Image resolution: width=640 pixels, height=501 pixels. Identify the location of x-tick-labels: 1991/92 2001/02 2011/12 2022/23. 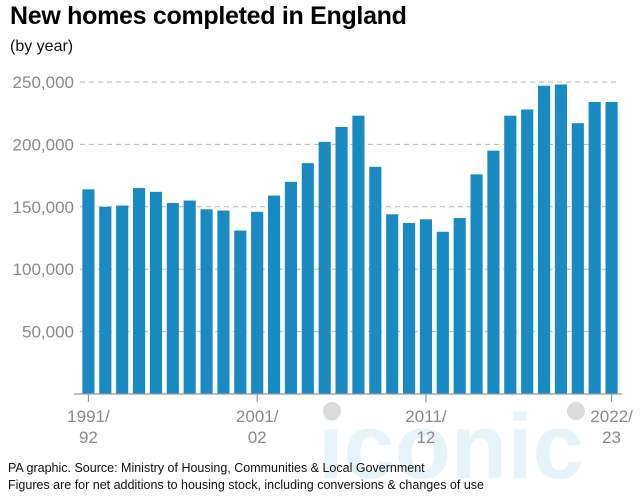
(350, 420).